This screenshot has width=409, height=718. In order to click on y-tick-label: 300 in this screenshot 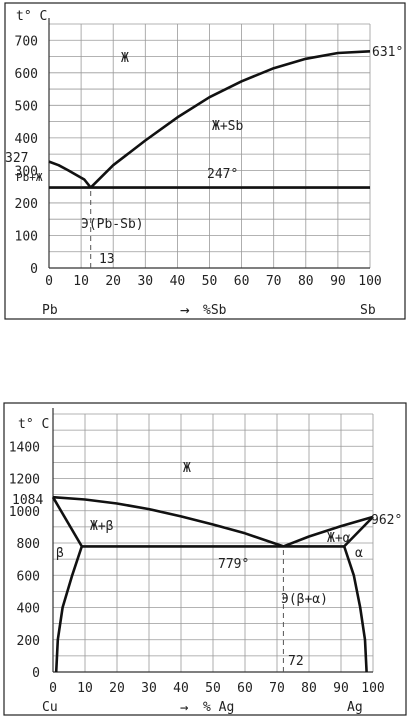, I will do `click(26, 171)`.